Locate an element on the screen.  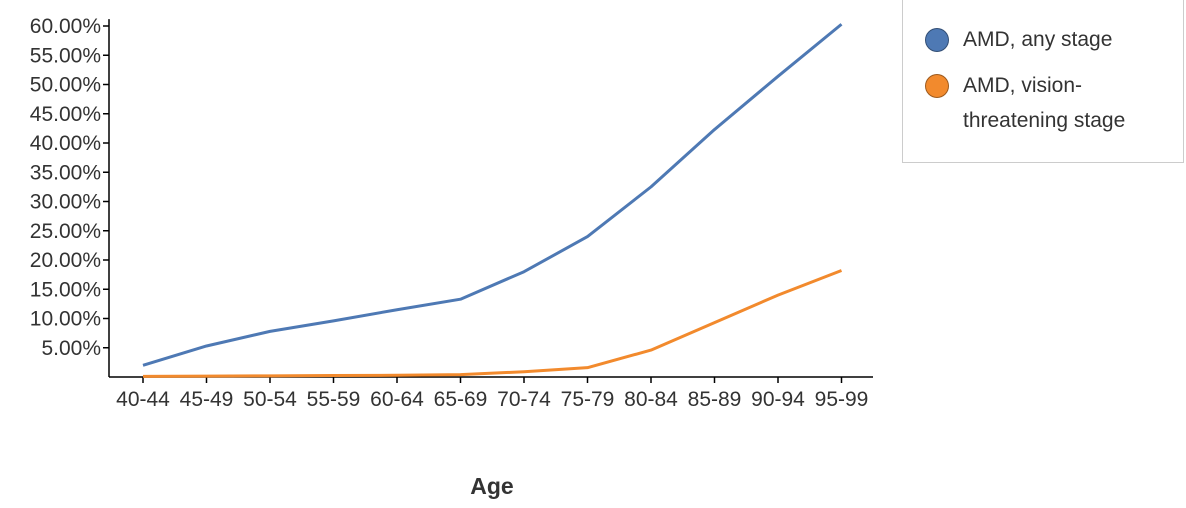
x-tick-label: 40-44 is located at coordinates (143, 399).